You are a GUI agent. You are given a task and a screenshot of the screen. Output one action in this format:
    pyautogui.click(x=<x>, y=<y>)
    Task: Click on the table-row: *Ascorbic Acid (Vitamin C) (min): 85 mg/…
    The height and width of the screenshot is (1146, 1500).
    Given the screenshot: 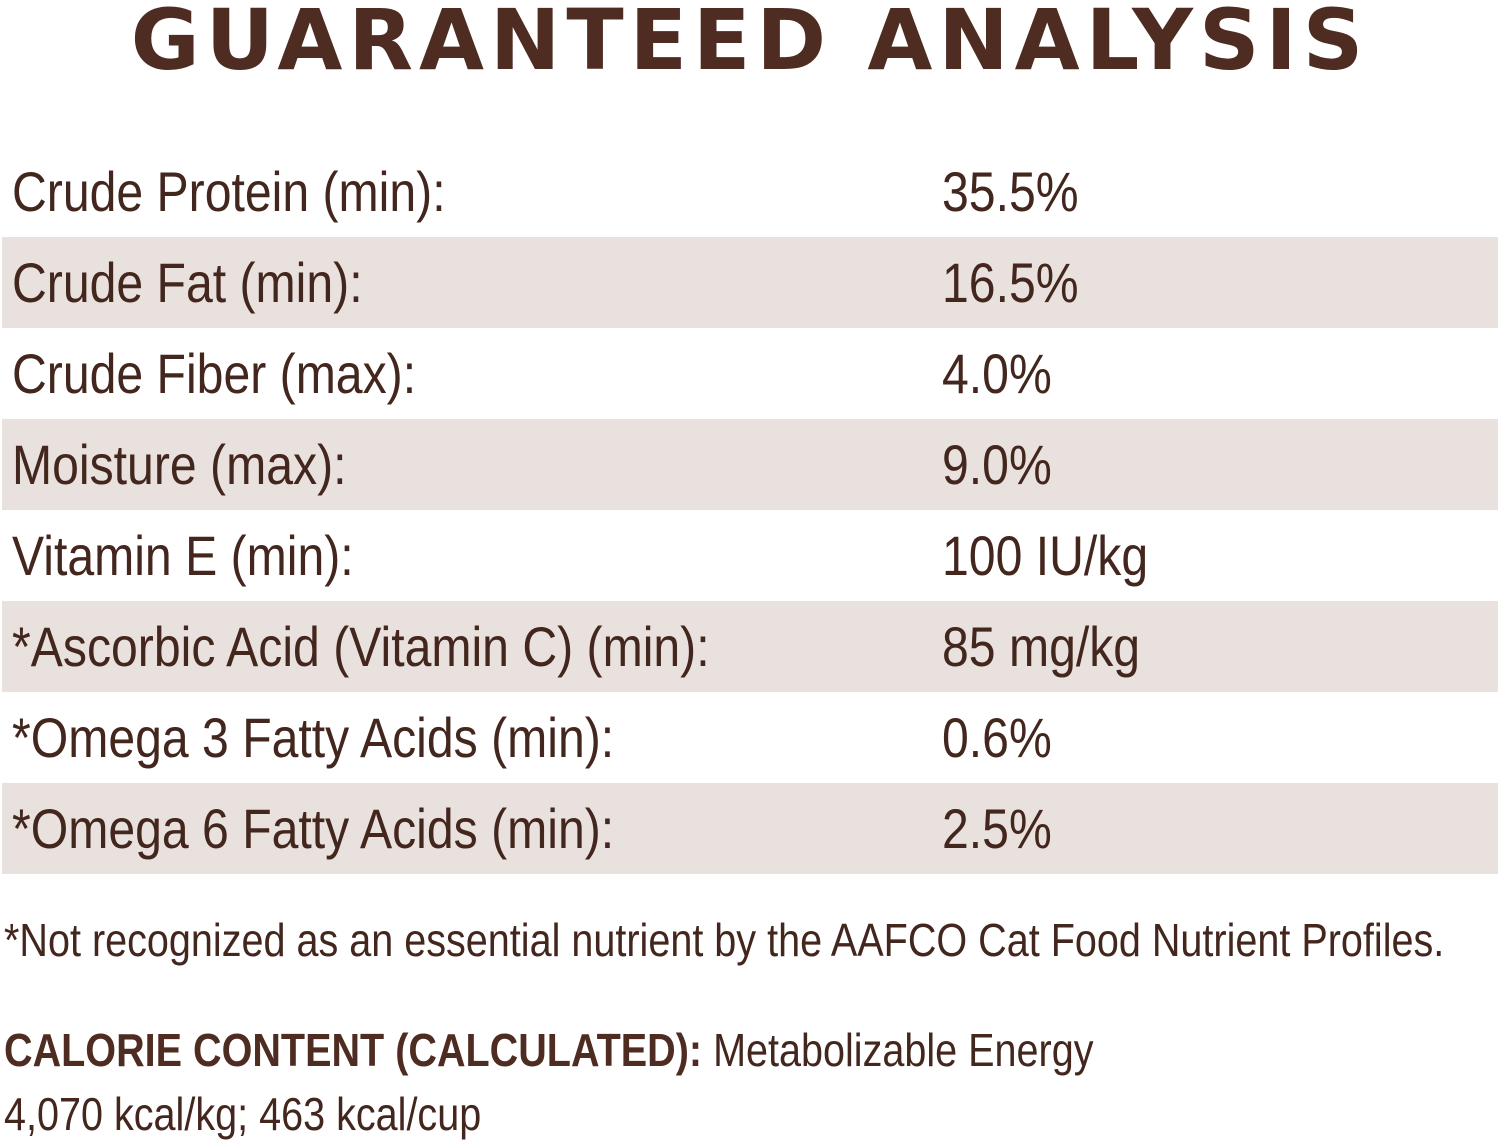 What is the action you would take?
    pyautogui.click(x=750, y=646)
    